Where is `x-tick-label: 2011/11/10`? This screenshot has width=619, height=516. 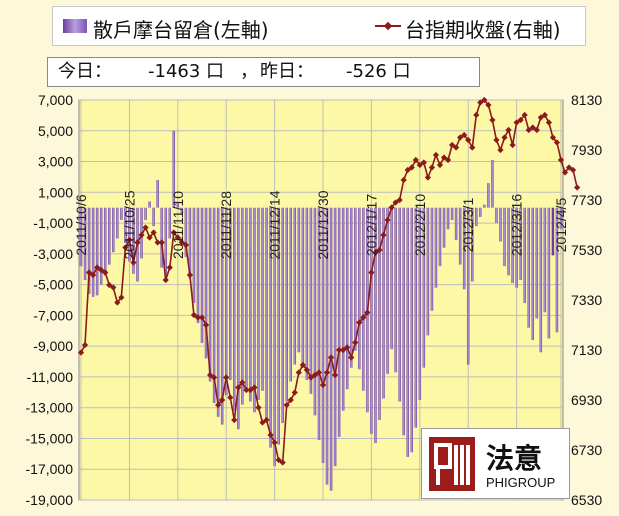
x-tick-label: 2011/11/10 is located at coordinates (178, 225).